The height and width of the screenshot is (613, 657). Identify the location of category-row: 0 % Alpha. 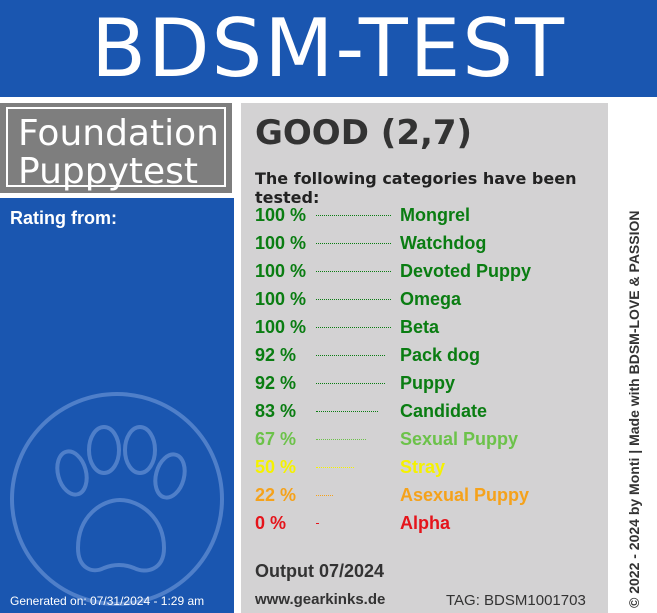
(425, 524).